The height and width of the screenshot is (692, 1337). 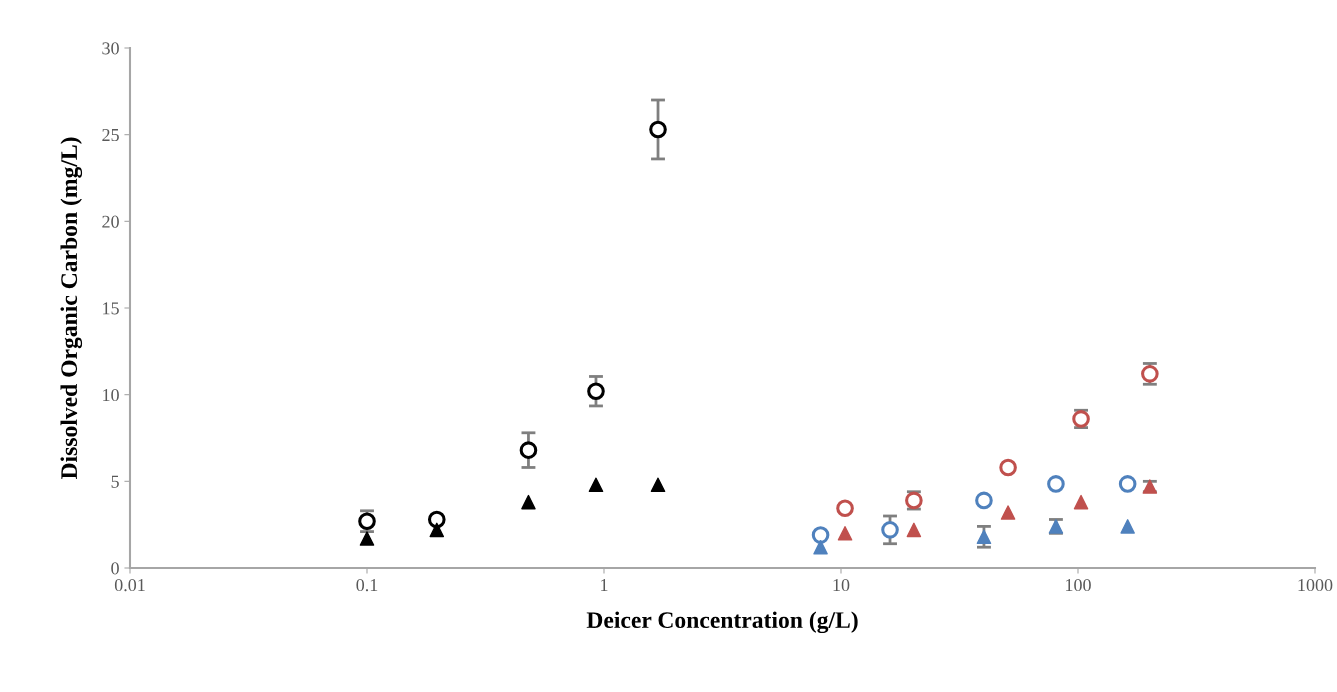 I want to click on x-tick-label: 100, so click(x=1078, y=585).